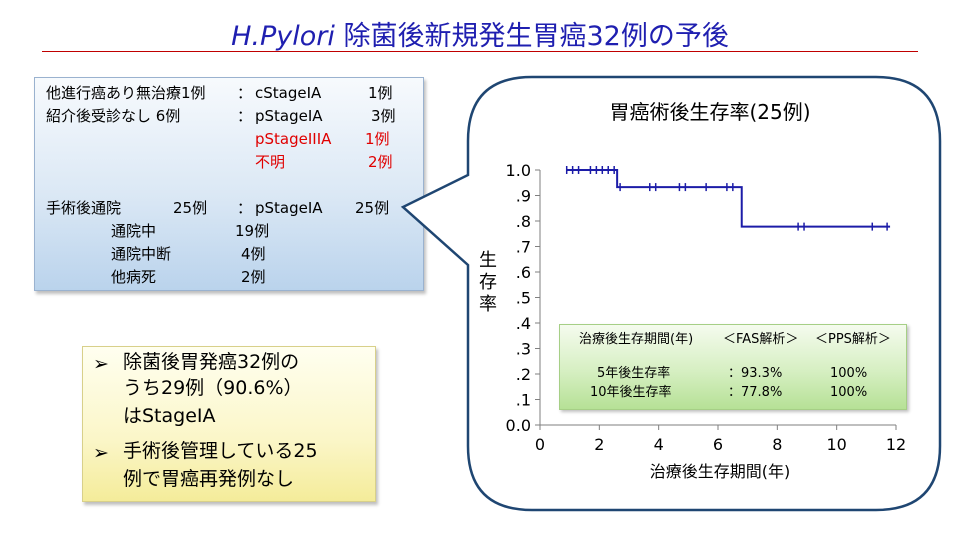  I want to click on stats-row2-label: 10年後生存率, so click(631, 392).